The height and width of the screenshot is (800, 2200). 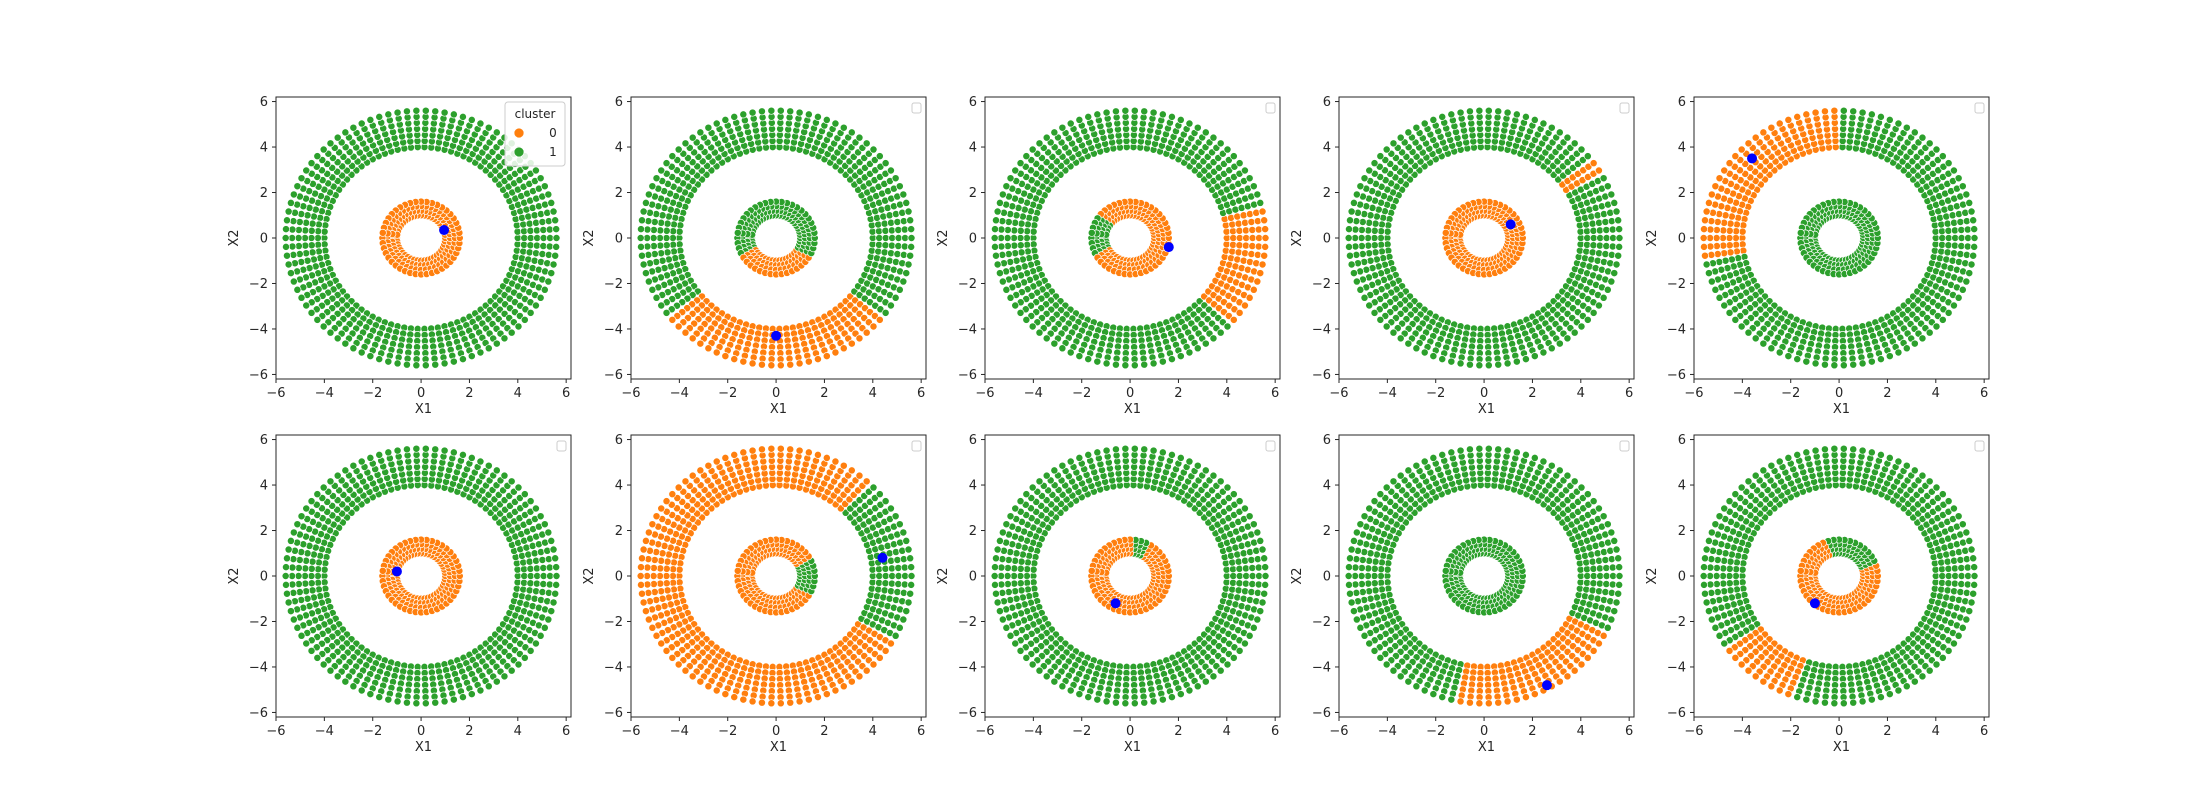 I want to click on x-tick-label: 2, so click(x=469, y=393).